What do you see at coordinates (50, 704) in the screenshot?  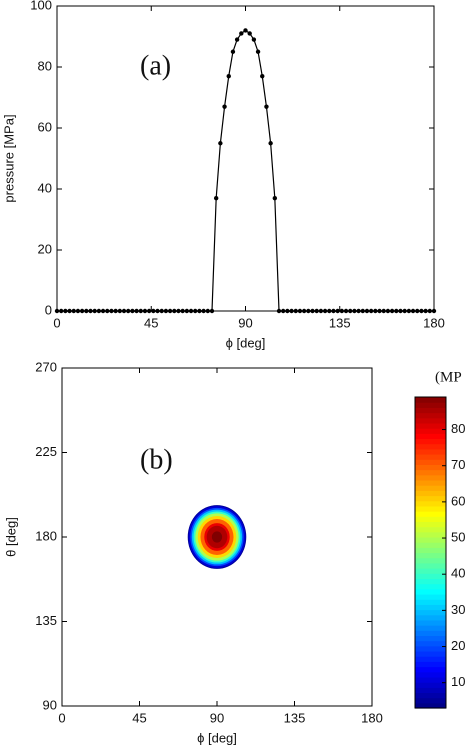 I see `y-tick-label: 90` at bounding box center [50, 704].